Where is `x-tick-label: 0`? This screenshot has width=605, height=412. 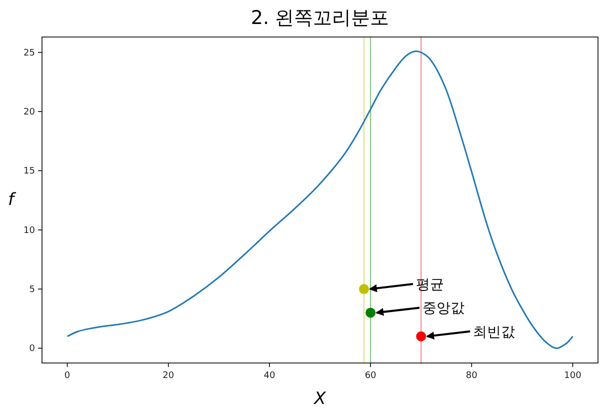
x-tick-label: 0 is located at coordinates (67, 376).